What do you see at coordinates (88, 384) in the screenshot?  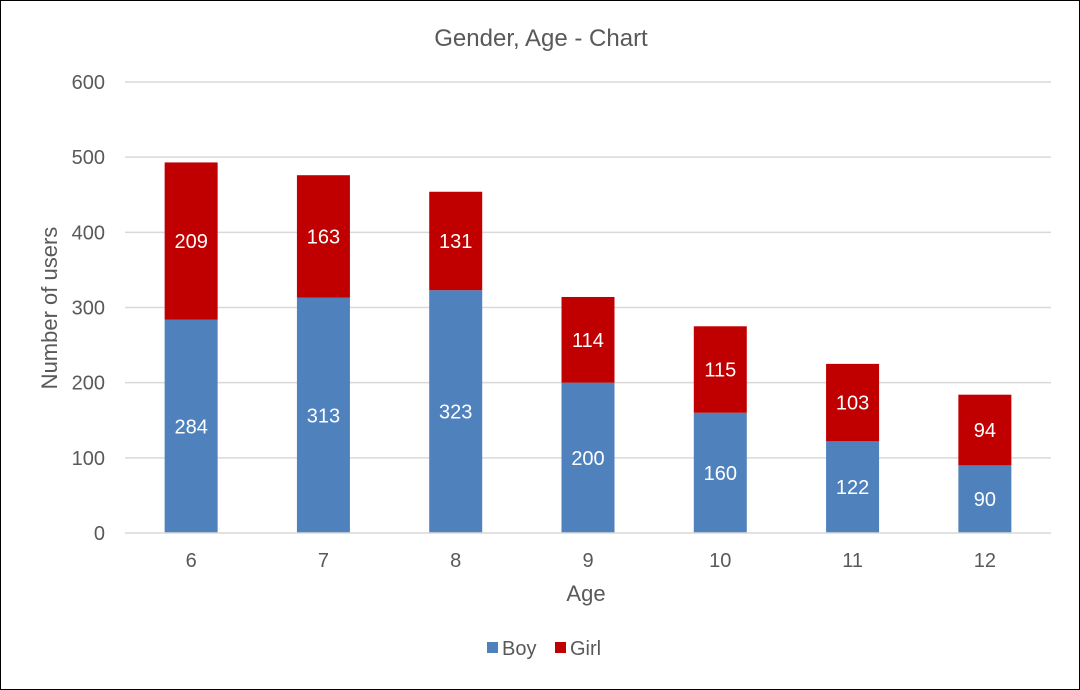 I see `y-tick-label: 200` at bounding box center [88, 384].